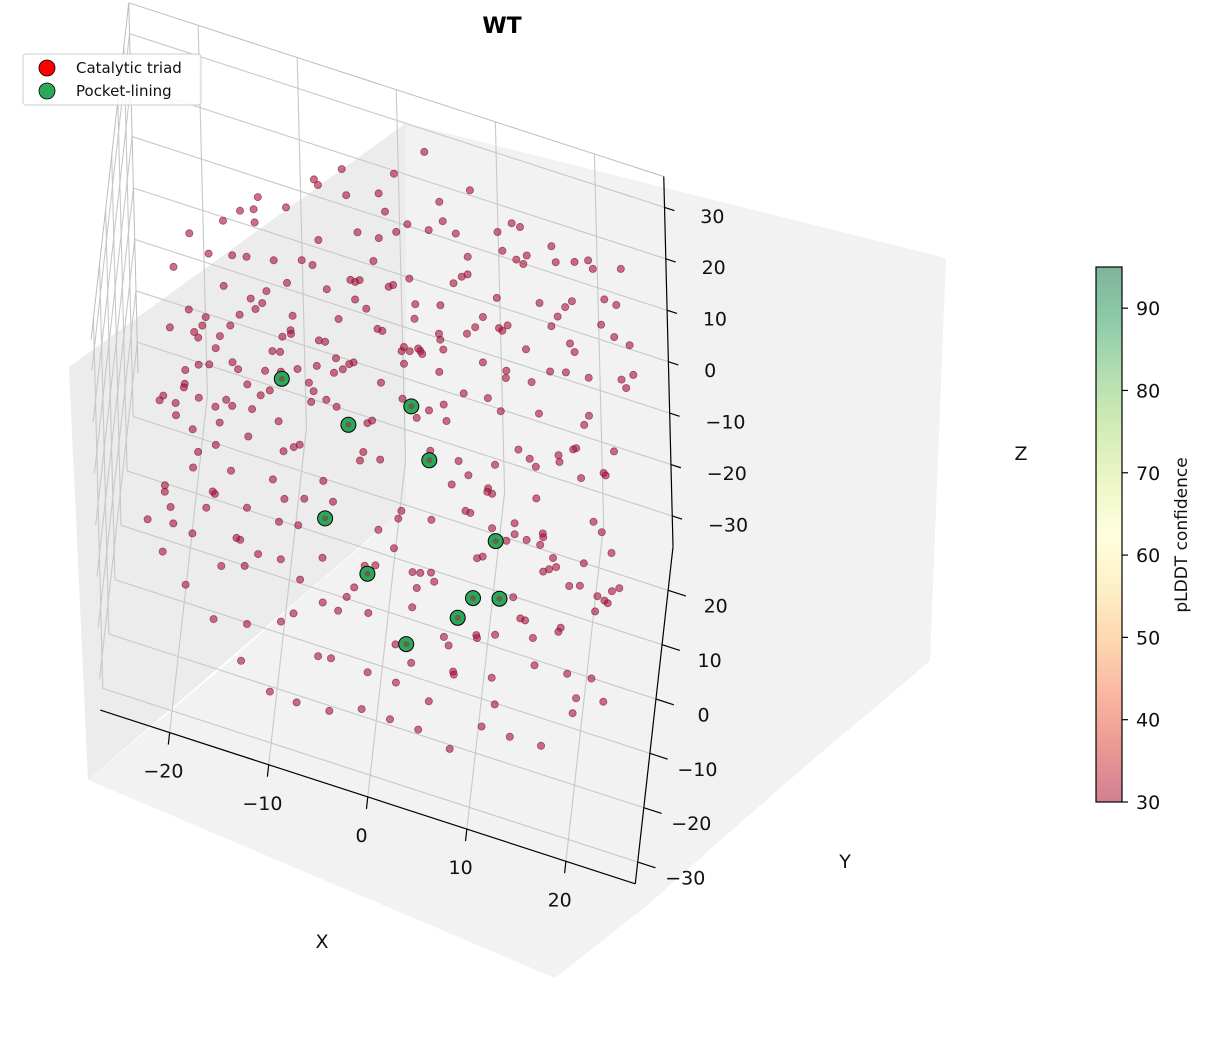 The height and width of the screenshot is (1037, 1205). What do you see at coordinates (714, 268) in the screenshot?
I see `z-tick-label-5: 20` at bounding box center [714, 268].